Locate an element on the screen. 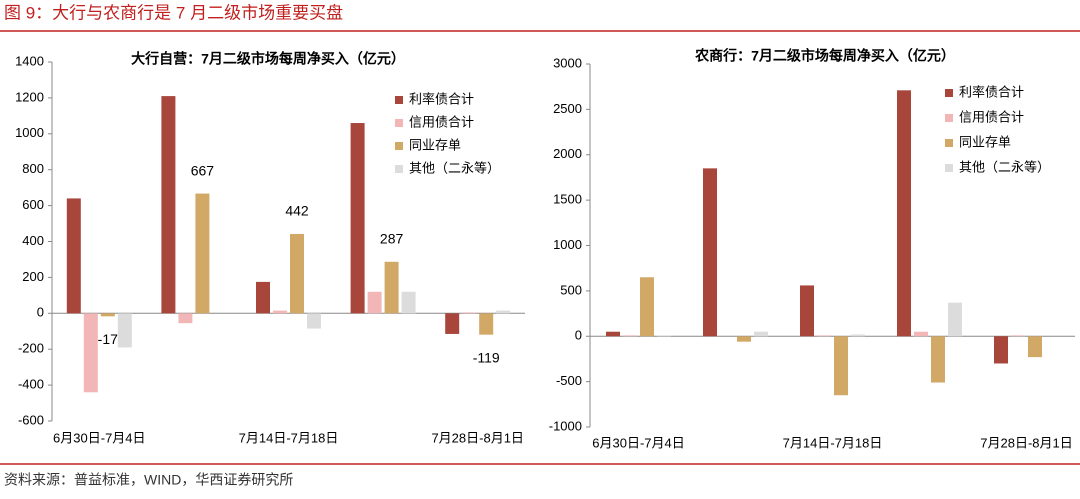 The height and width of the screenshot is (499, 1080). y-tick-label: -600 is located at coordinates (31, 419).